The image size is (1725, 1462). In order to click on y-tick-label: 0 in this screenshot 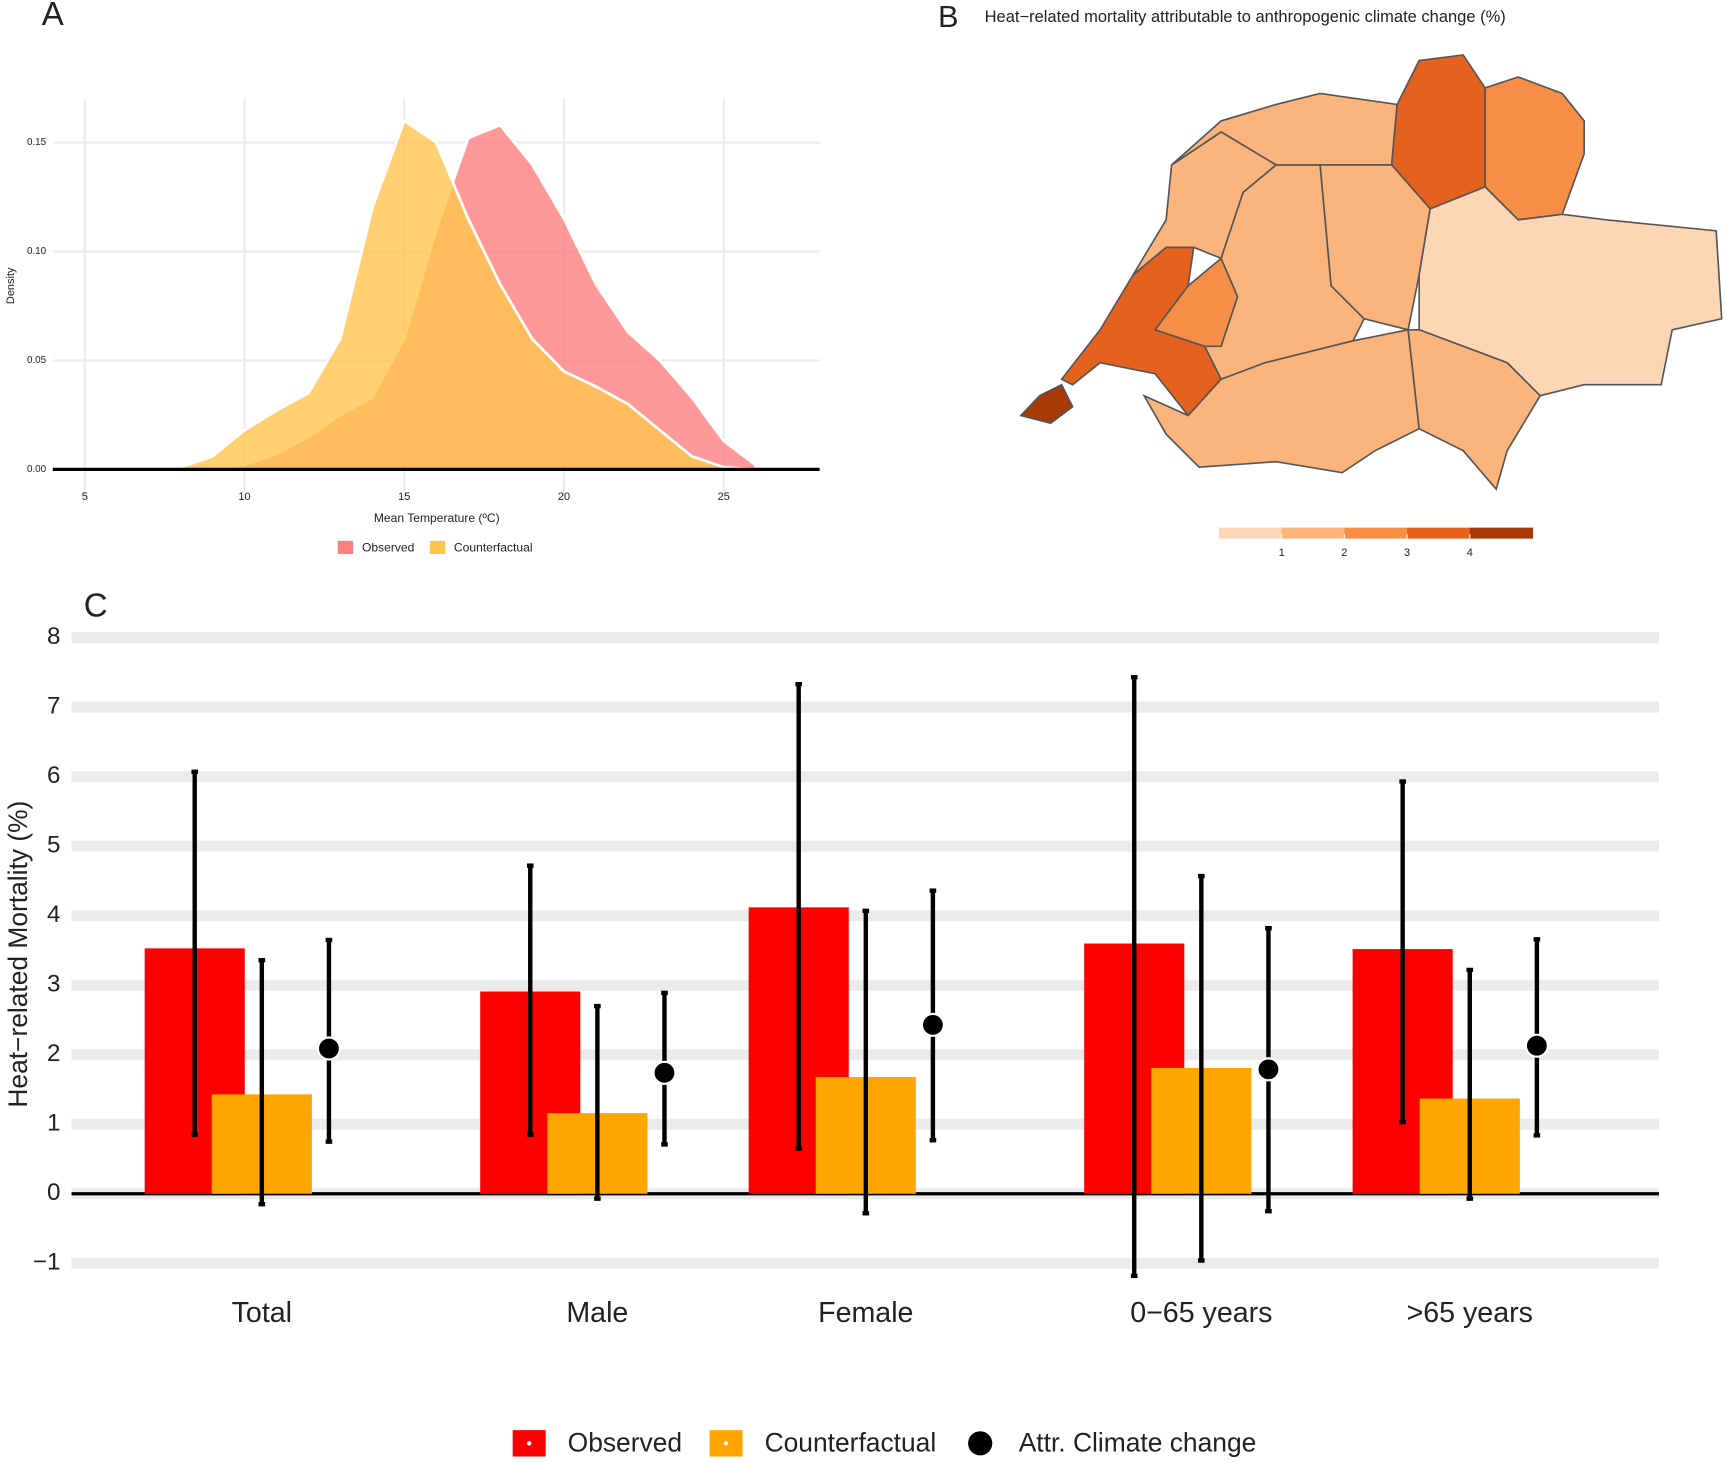, I will do `click(53, 1192)`.